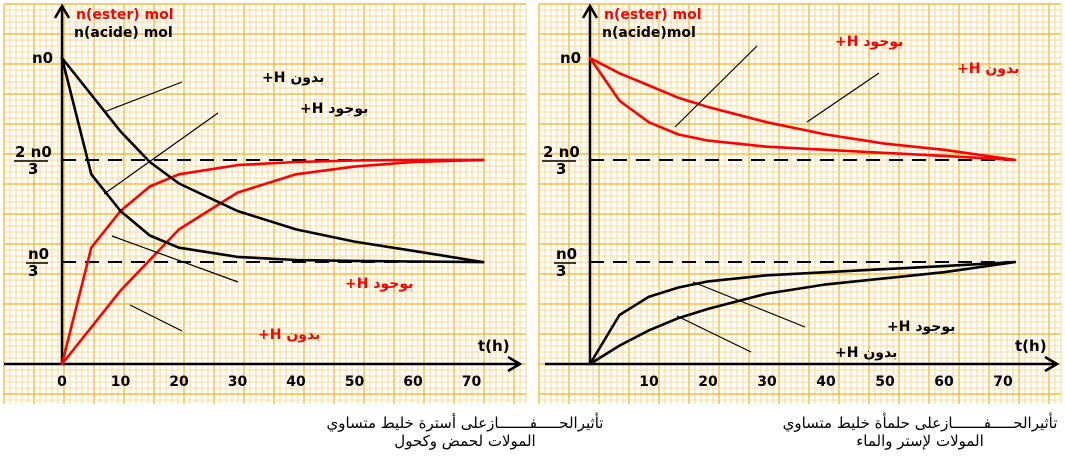 This screenshot has width=1065, height=461. Describe the element at coordinates (289, 335) in the screenshot. I see `left-annotation-3: بدون H+` at that location.